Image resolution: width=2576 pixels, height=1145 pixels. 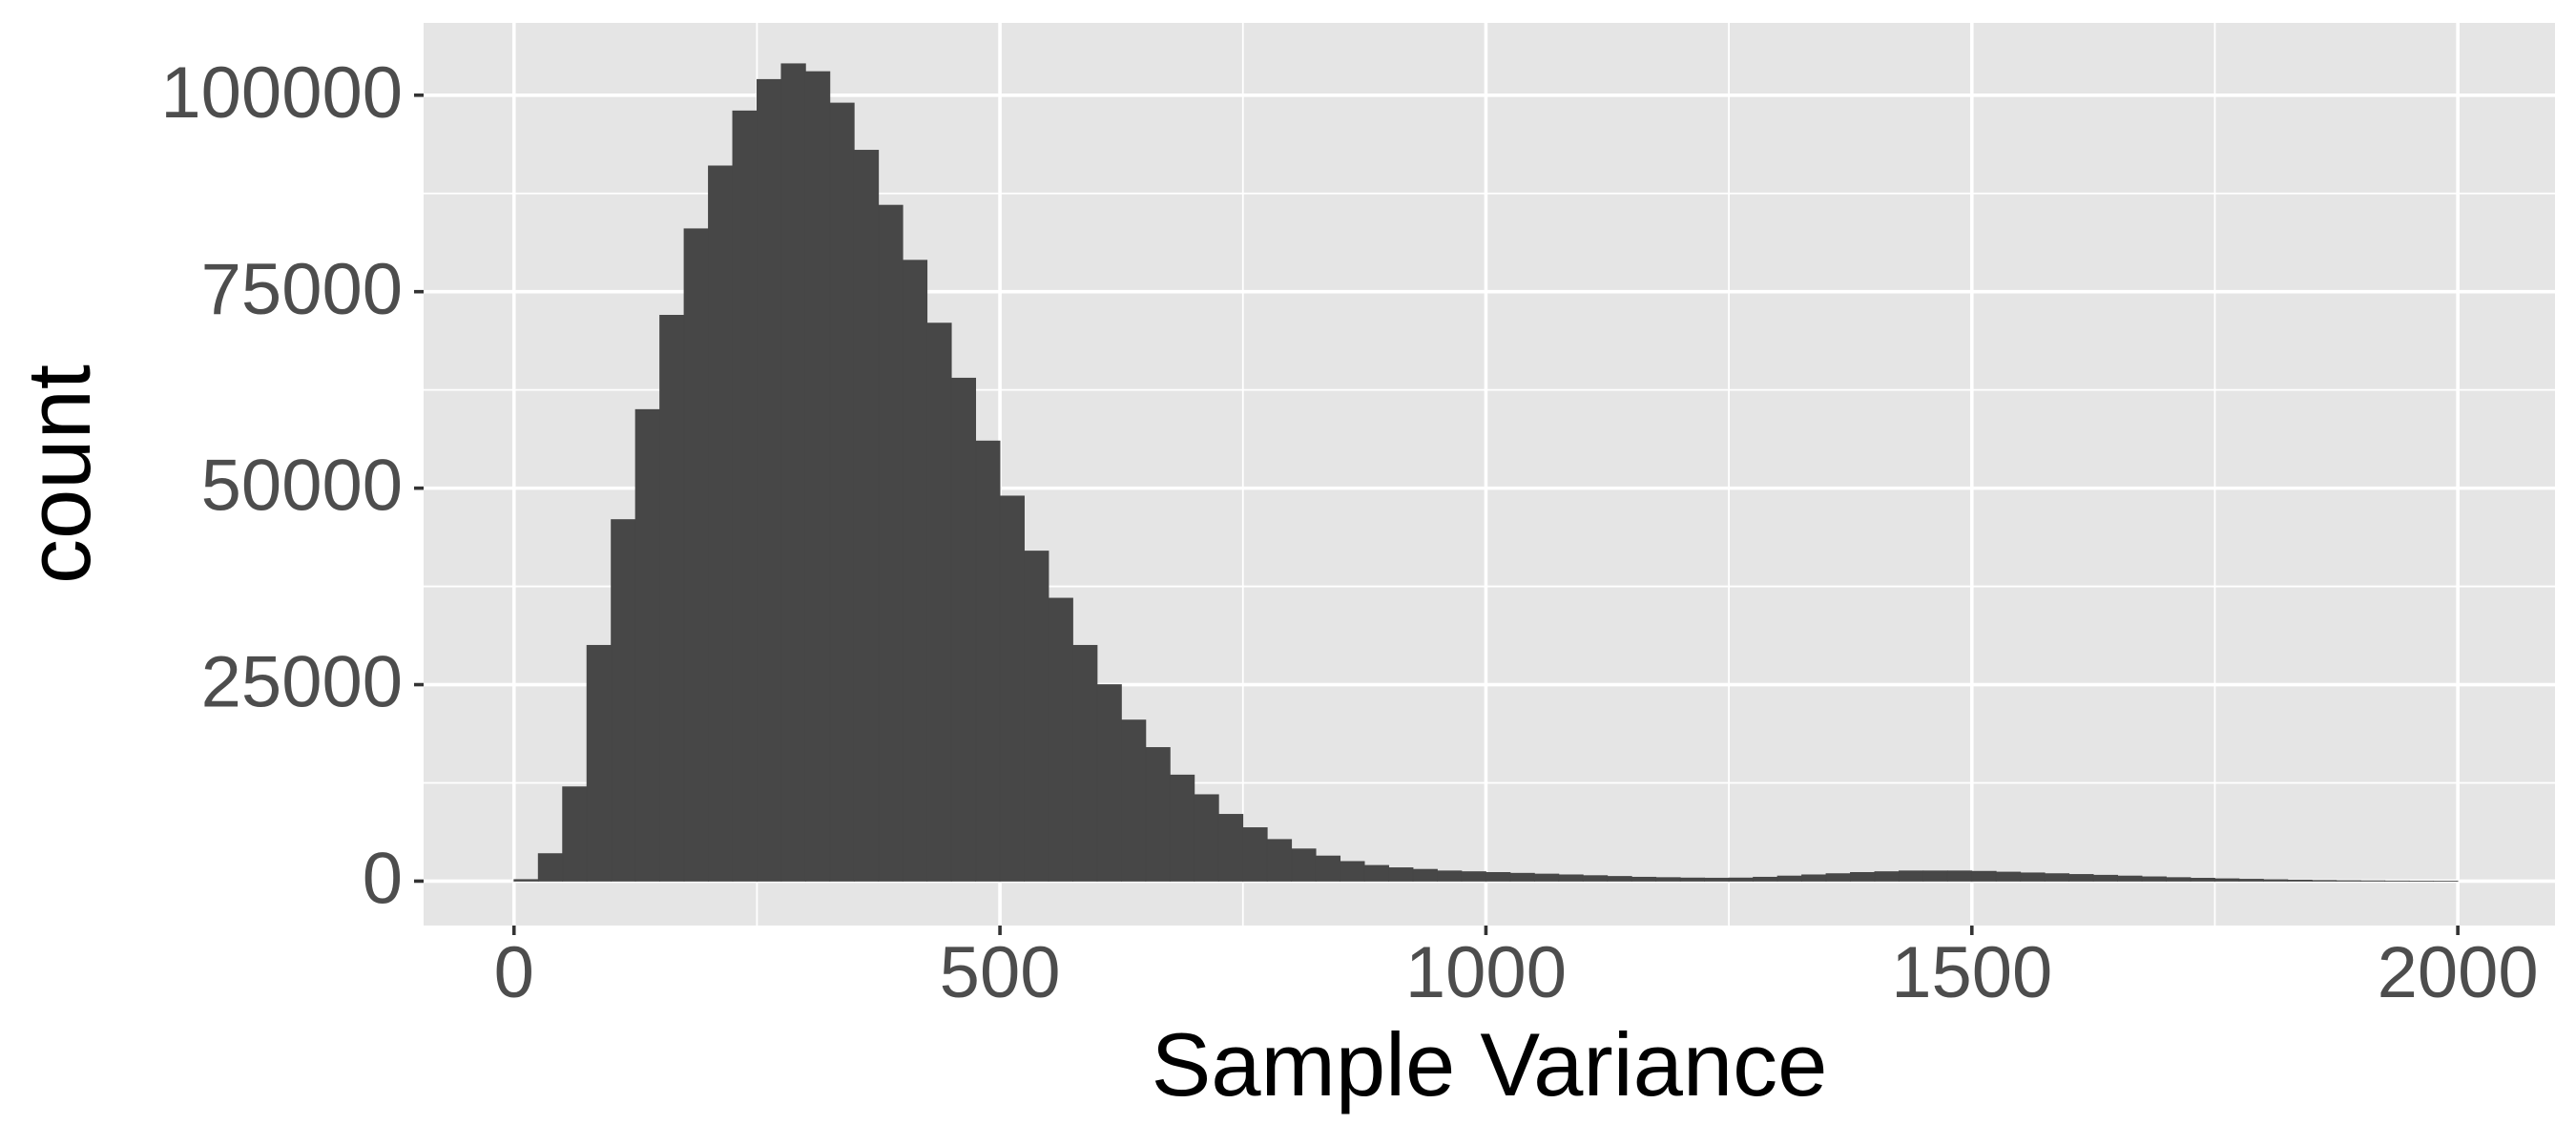 What do you see at coordinates (1971, 972) in the screenshot?
I see `x-tick-label: 1500` at bounding box center [1971, 972].